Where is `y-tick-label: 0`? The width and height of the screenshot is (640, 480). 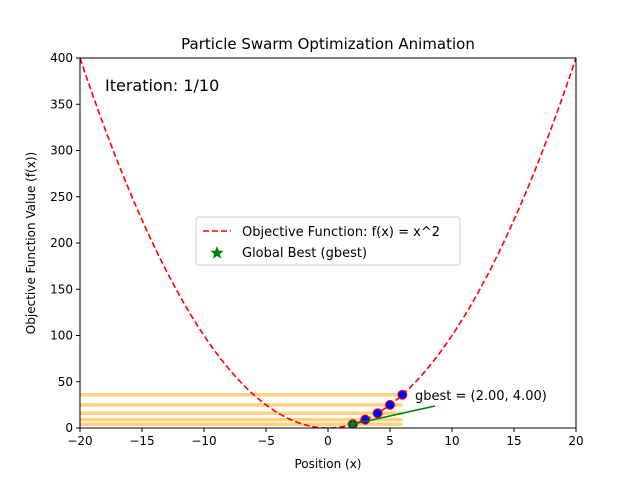
y-tick-label: 0 is located at coordinates (69, 428).